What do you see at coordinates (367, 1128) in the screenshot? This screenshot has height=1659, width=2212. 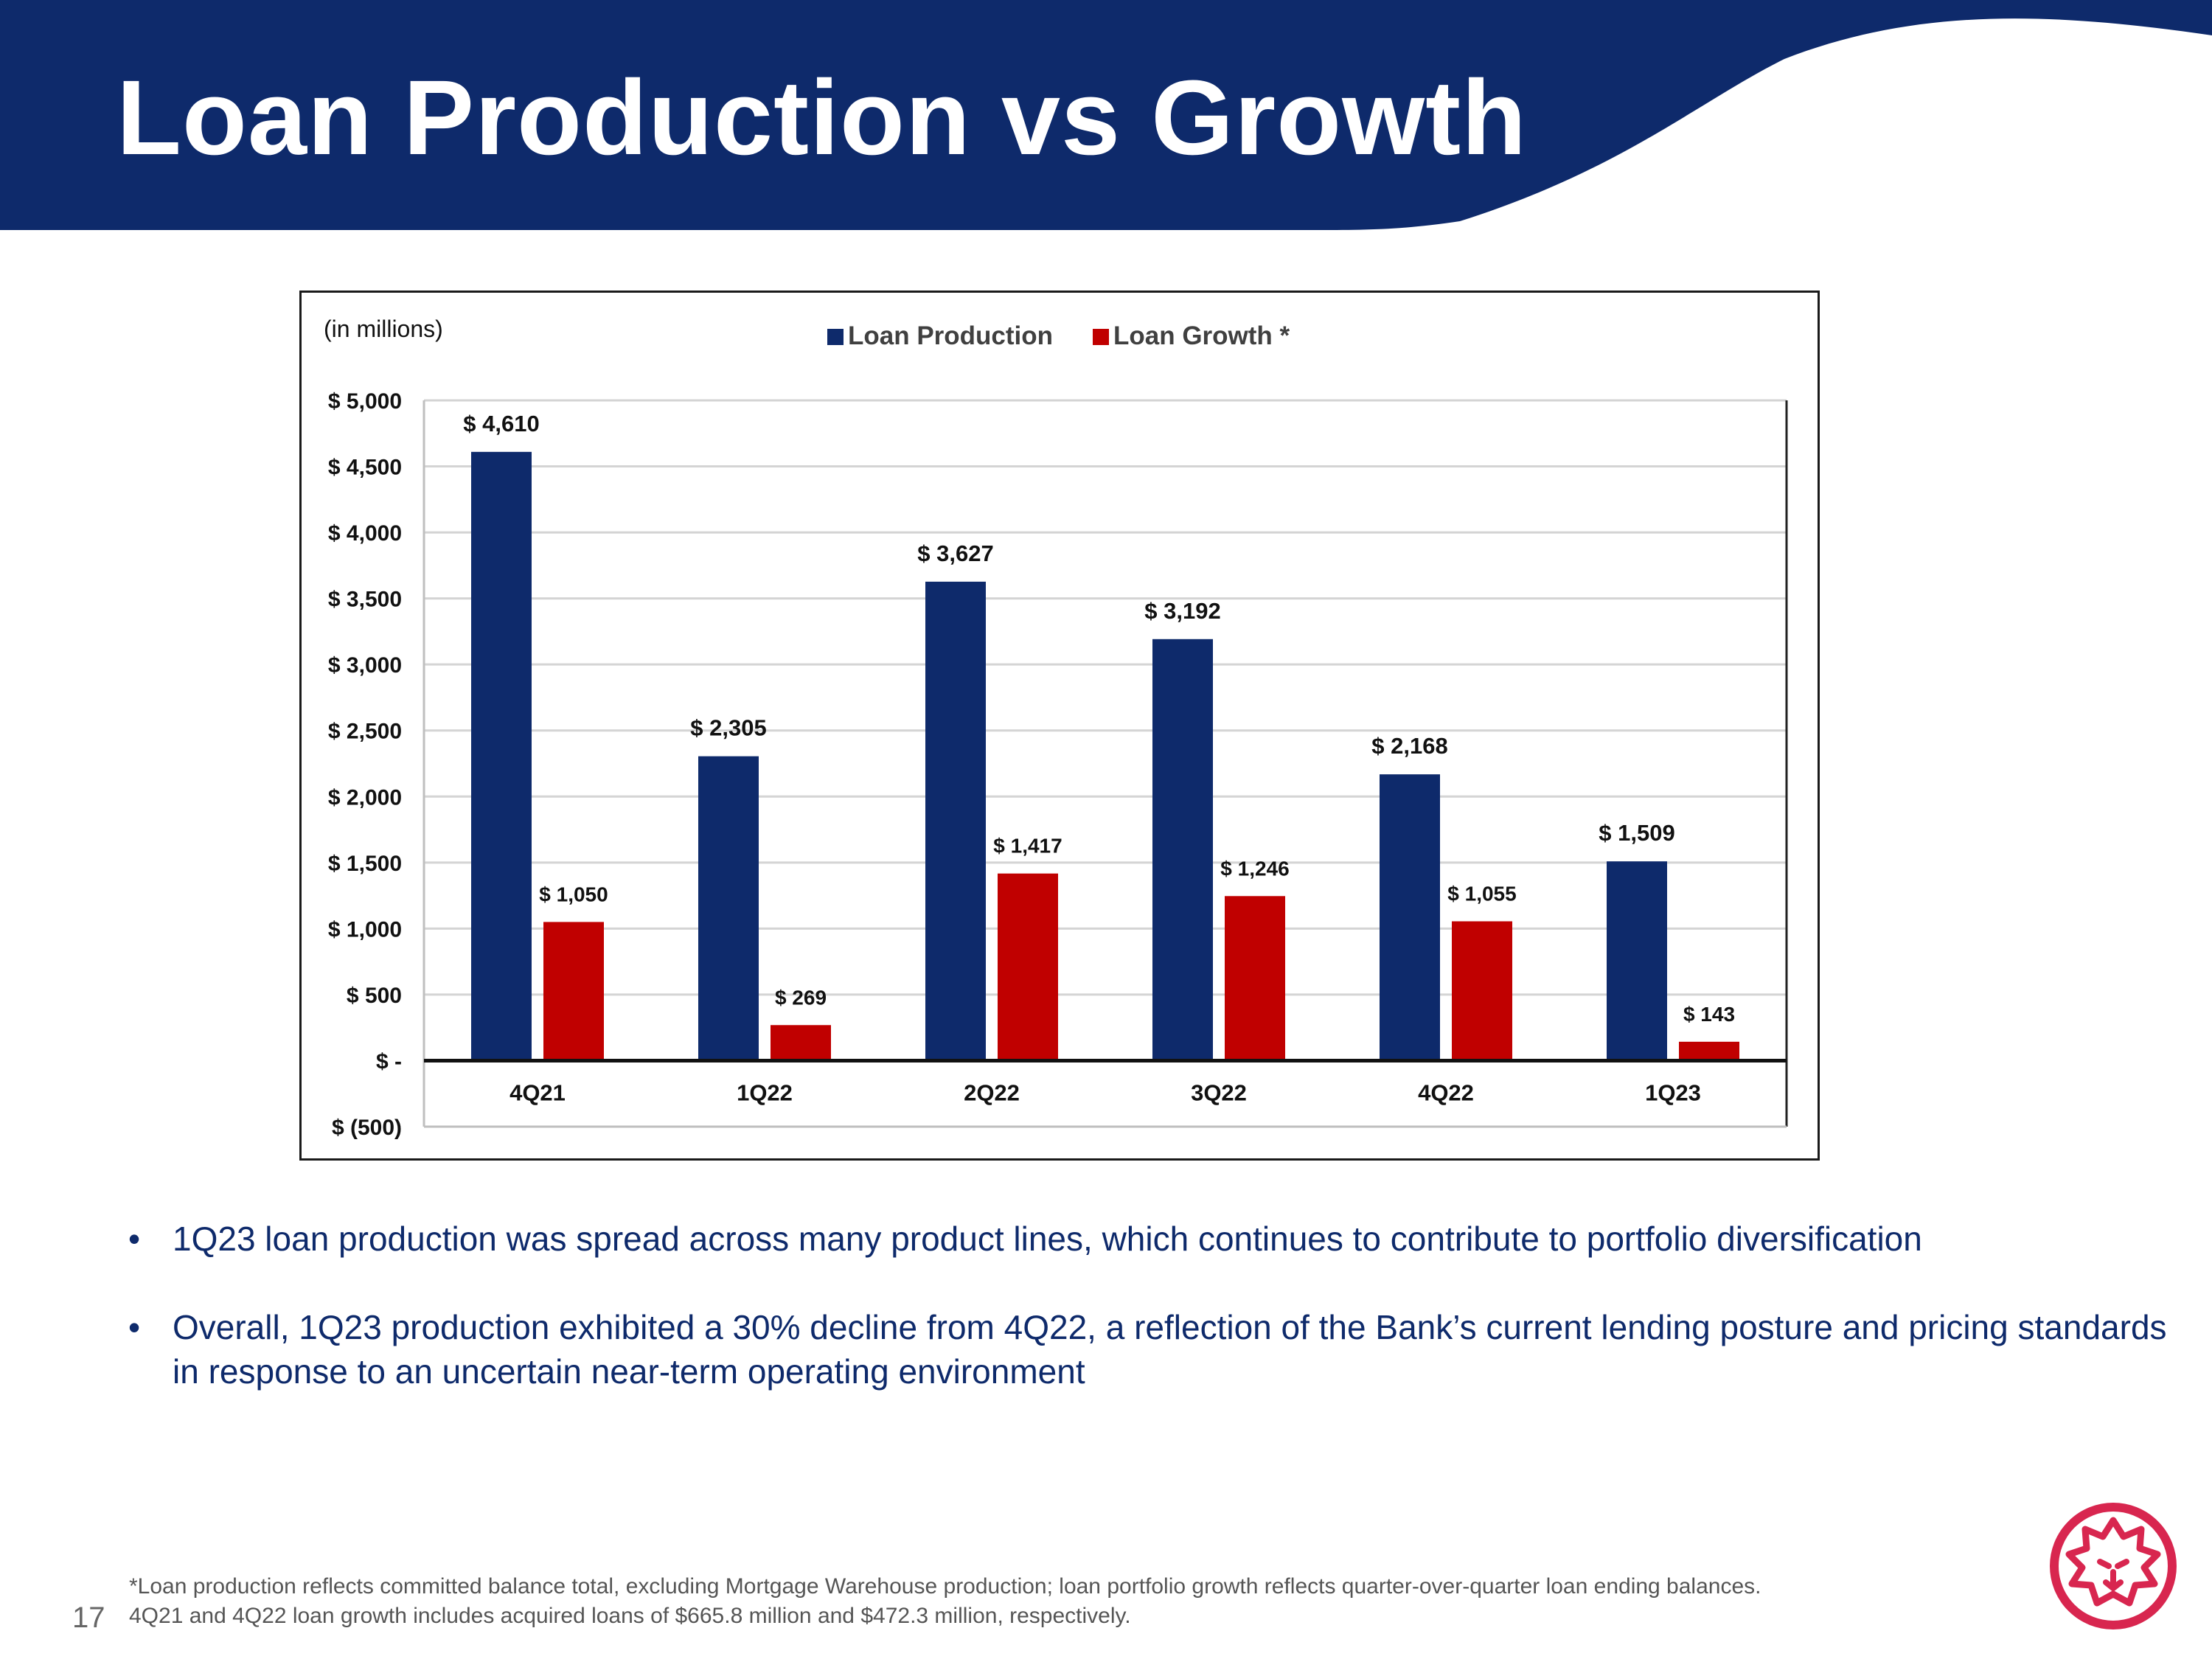 I see `y-tick-label: $ (500)` at bounding box center [367, 1128].